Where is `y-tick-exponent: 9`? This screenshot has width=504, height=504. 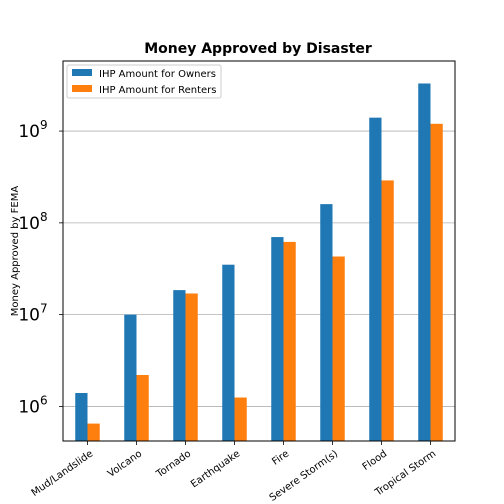 y-tick-exponent: 9 is located at coordinates (44, 125).